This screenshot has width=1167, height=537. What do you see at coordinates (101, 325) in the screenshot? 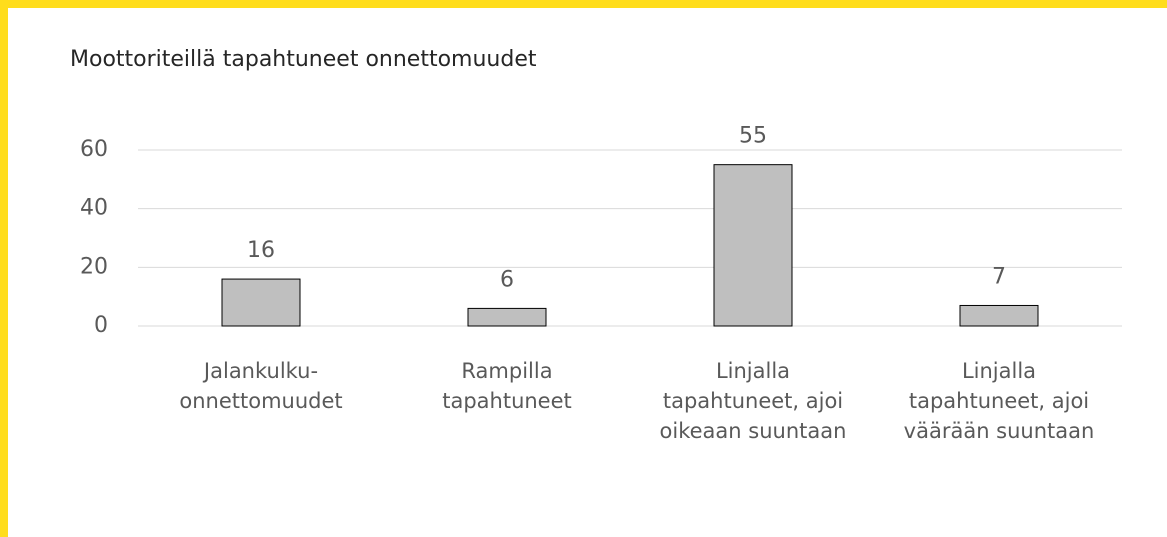
I see `y-tick-label: 0` at bounding box center [101, 325].